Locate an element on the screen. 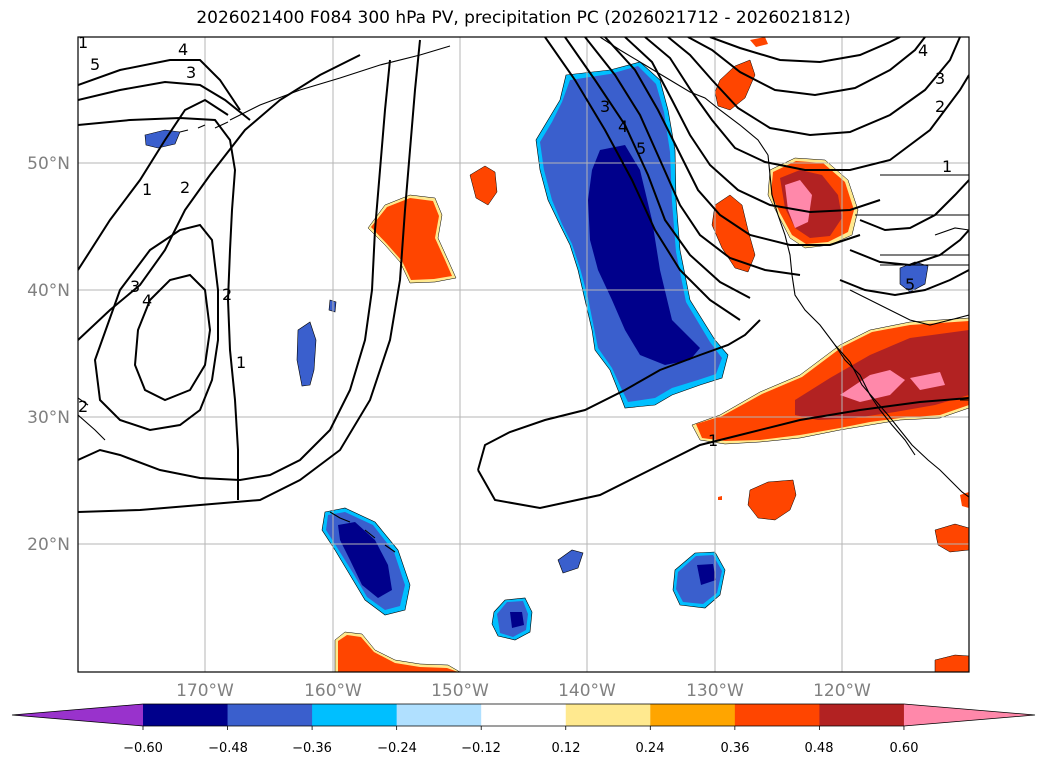 This screenshot has height=765, width=1047. lat-label-20n: 20°N is located at coordinates (48, 545).